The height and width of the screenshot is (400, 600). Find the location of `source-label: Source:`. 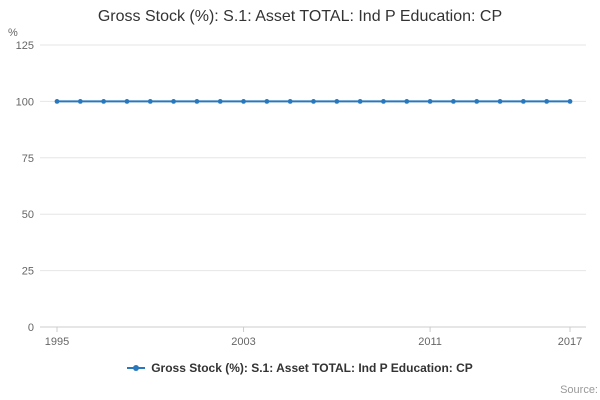

source-label: Source: is located at coordinates (579, 390).